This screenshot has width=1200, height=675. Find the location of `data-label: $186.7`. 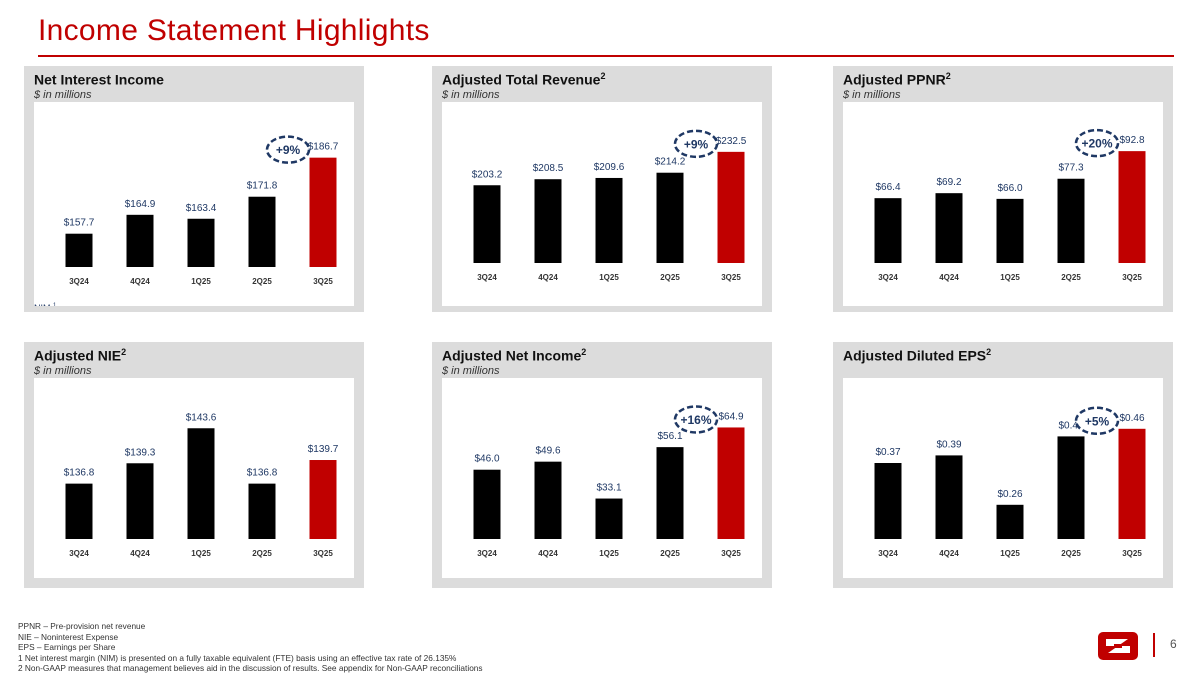

data-label: $186.7 is located at coordinates (323, 147).